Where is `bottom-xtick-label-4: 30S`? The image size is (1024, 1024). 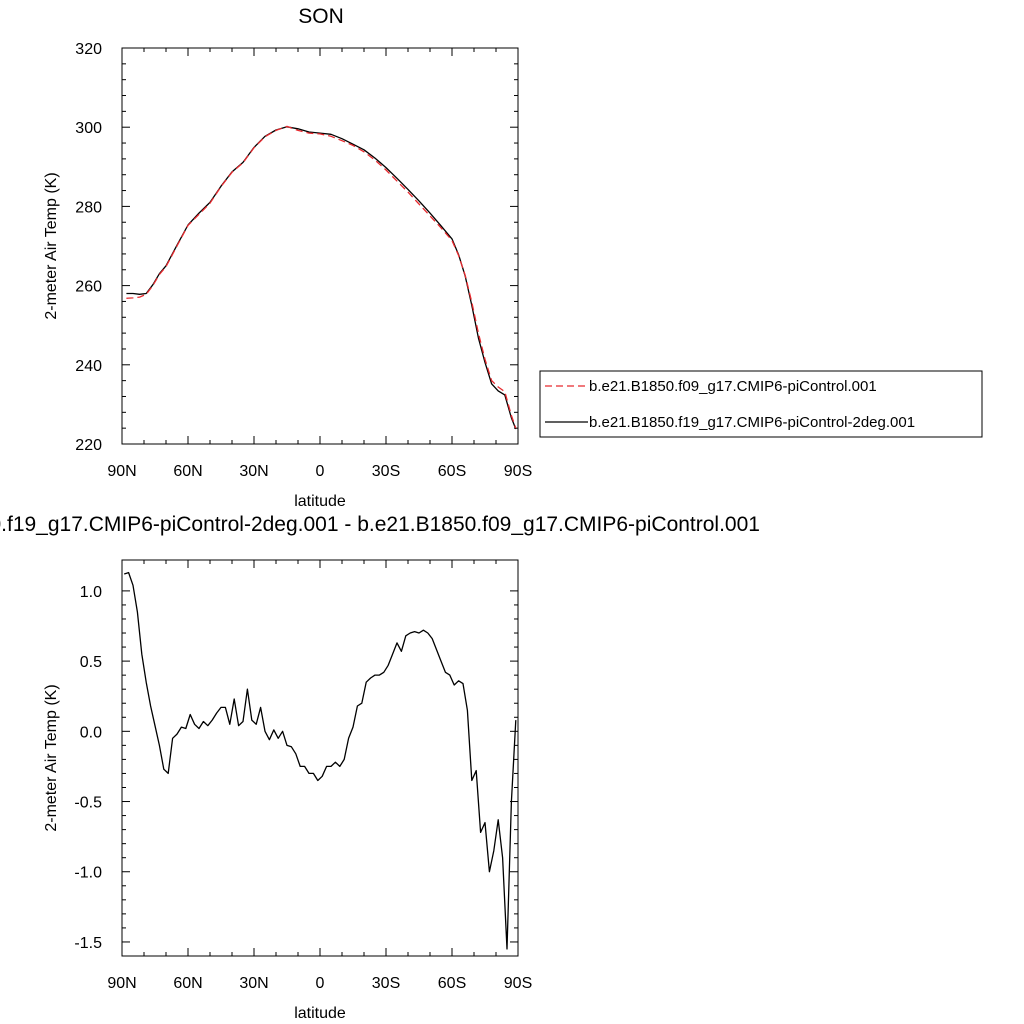 bottom-xtick-label-4: 30S is located at coordinates (386, 983).